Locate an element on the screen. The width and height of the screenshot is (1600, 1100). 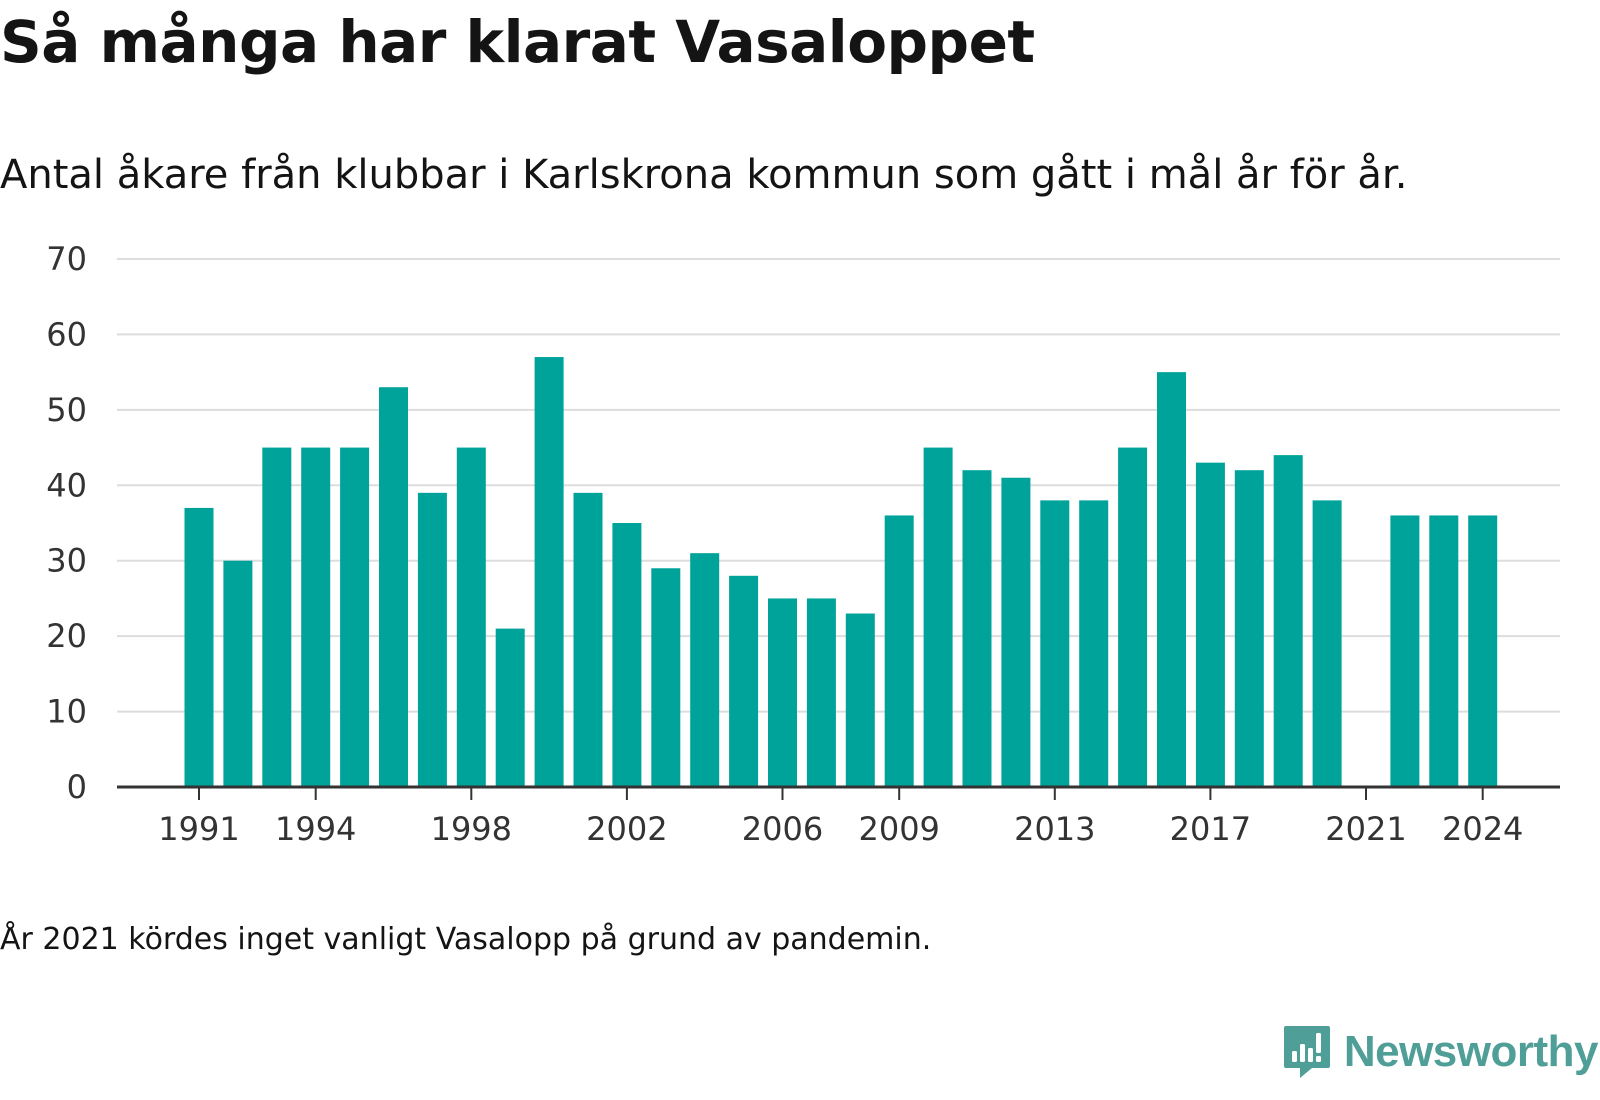
bar-2008 is located at coordinates (860, 700).